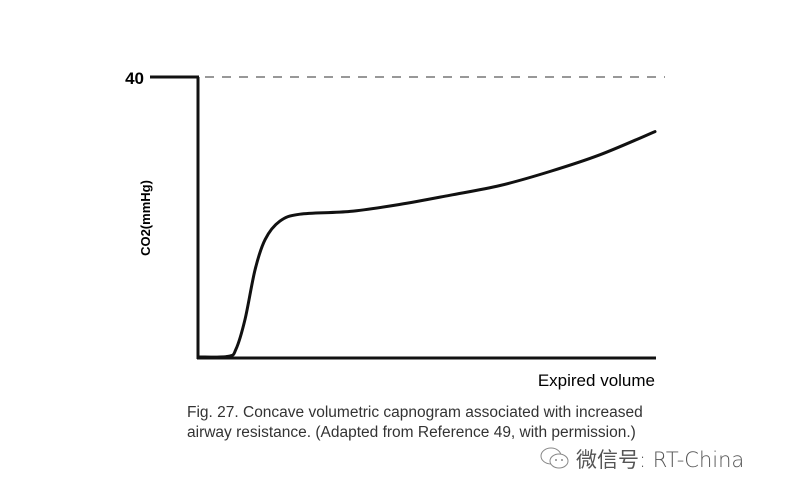 This screenshot has height=499, width=799. What do you see at coordinates (660, 460) in the screenshot?
I see `watermark-text: 微信号: RT-China` at bounding box center [660, 460].